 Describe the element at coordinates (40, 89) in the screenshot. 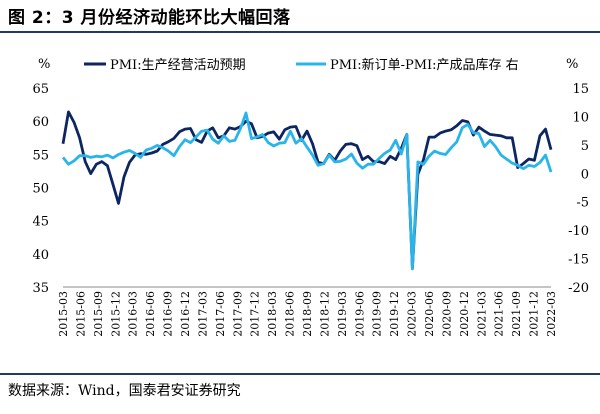

I see `left-tick-label: 65` at that location.